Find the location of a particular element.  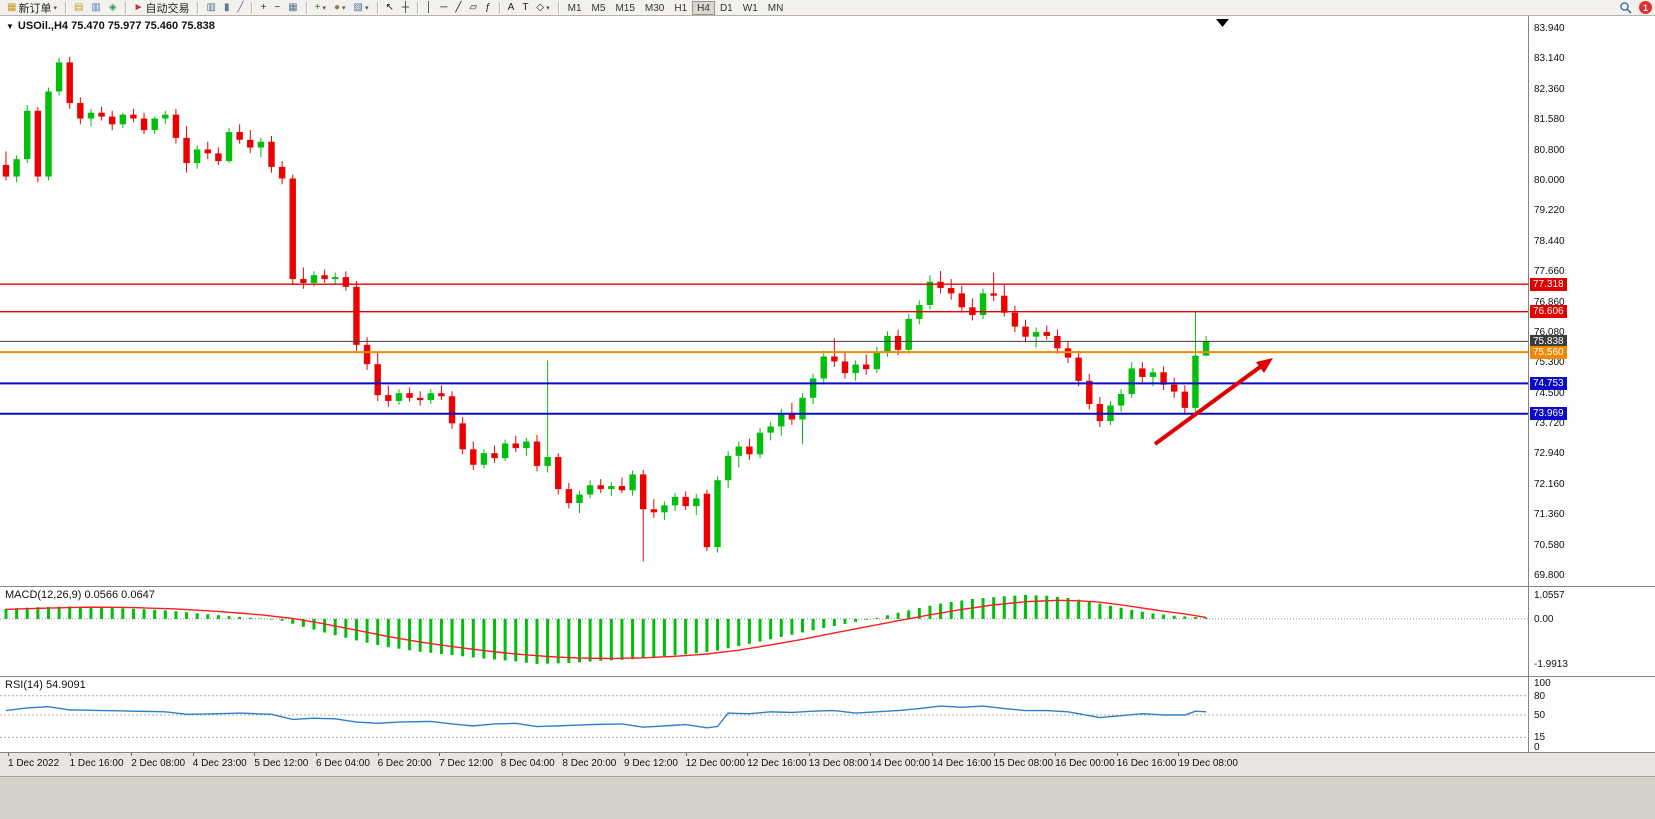

market-watch-icon: ▤ is located at coordinates (78, 7).